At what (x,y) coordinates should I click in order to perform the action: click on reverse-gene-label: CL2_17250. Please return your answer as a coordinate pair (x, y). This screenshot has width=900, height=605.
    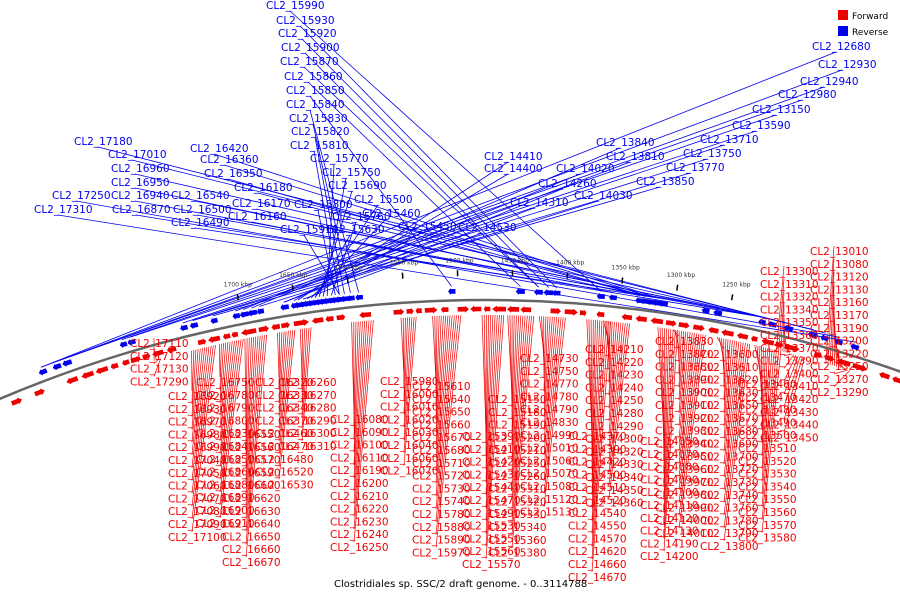
    Looking at the image, I should click on (81, 196).